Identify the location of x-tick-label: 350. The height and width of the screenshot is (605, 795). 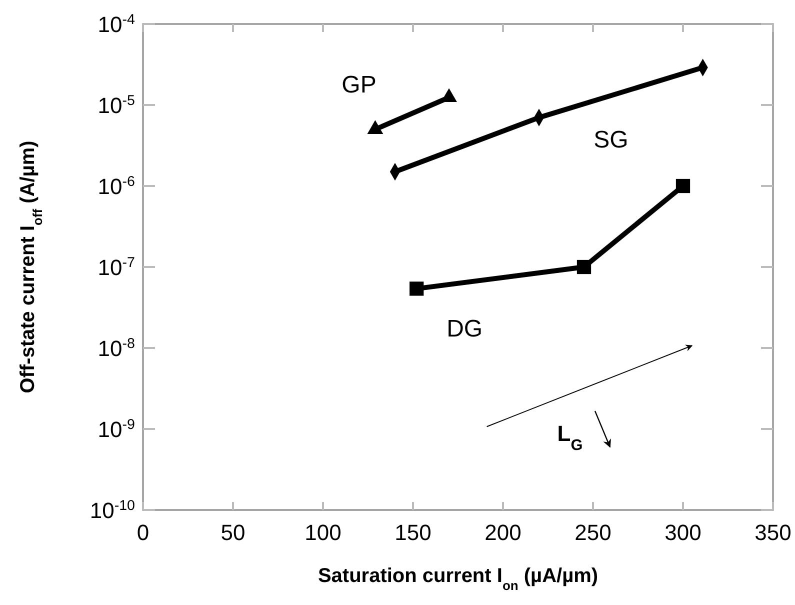
(773, 532).